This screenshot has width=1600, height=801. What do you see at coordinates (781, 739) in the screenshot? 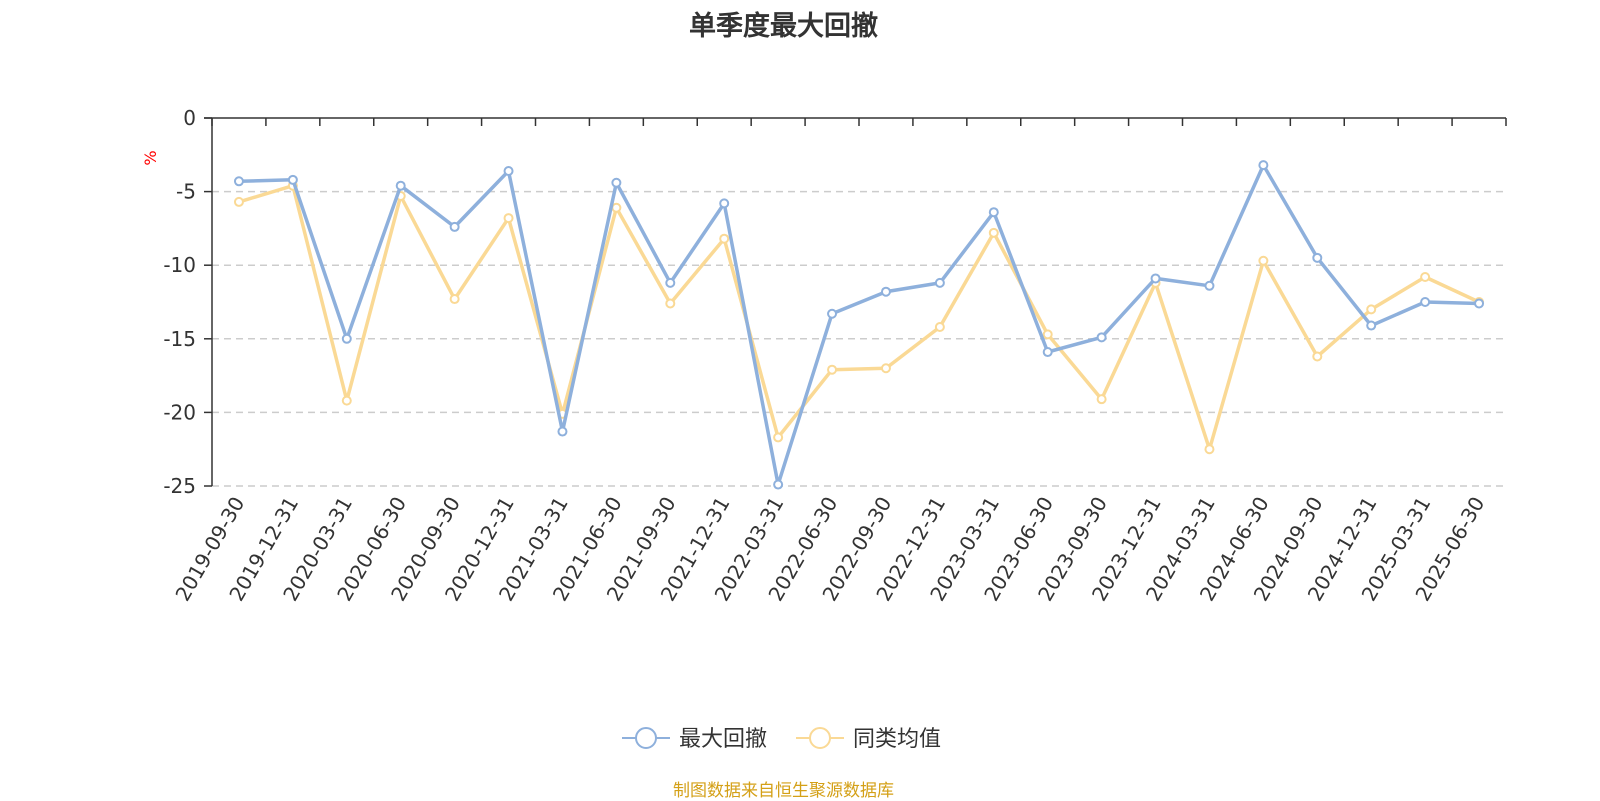
I see `legend: 最大回撤 同类均值` at bounding box center [781, 739].